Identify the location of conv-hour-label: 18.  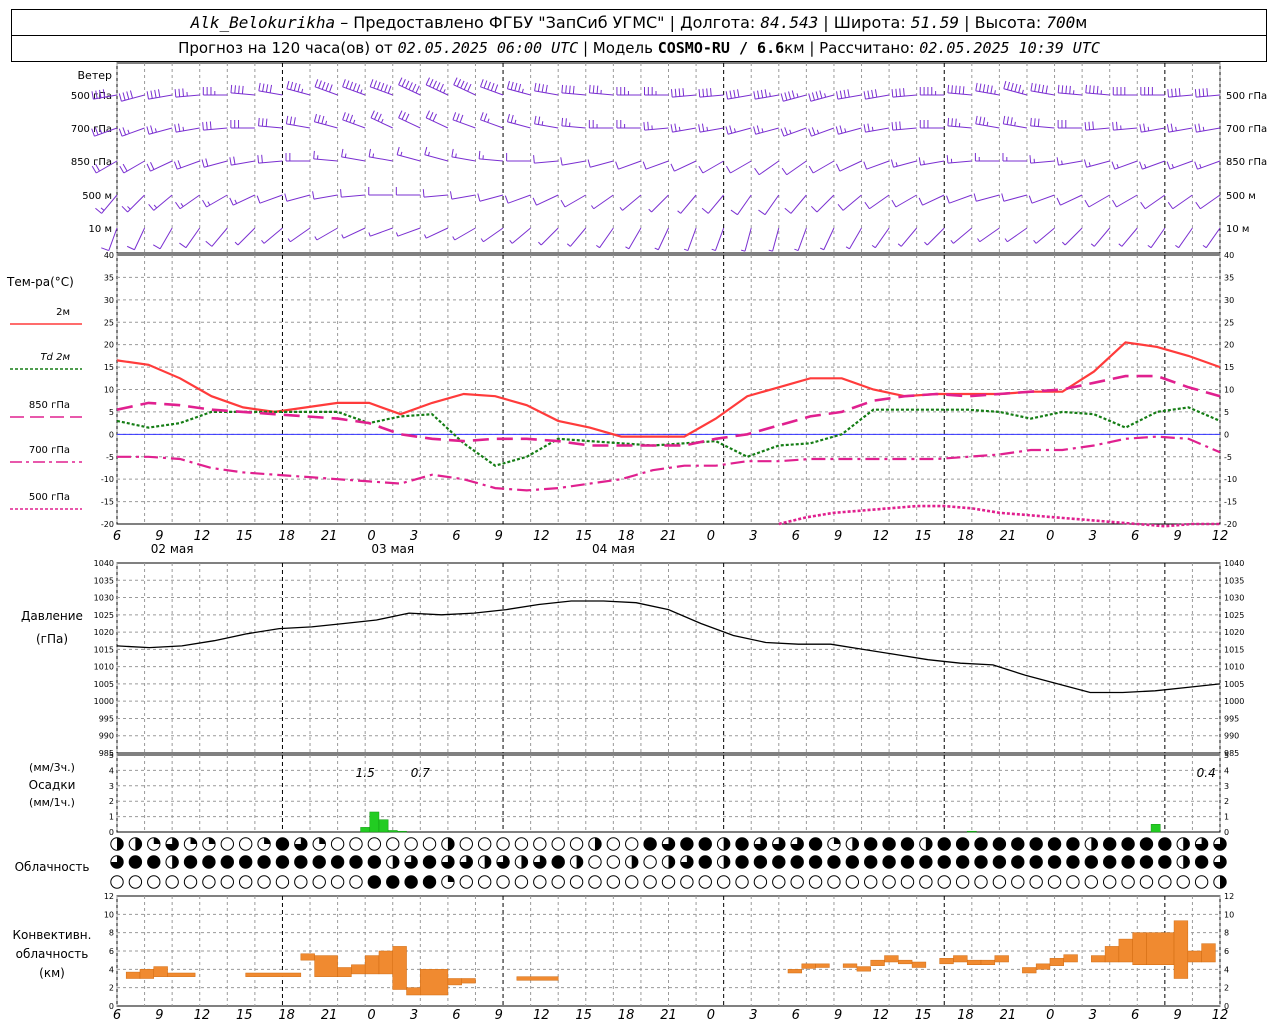
(626, 1015).